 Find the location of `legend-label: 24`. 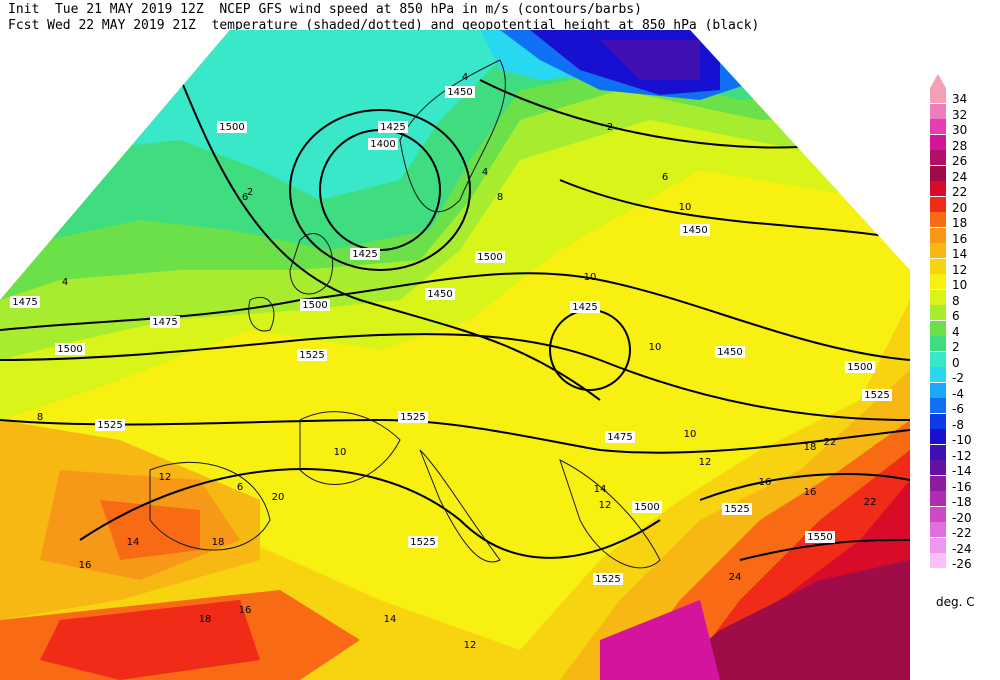

legend-label: 24 is located at coordinates (960, 176).